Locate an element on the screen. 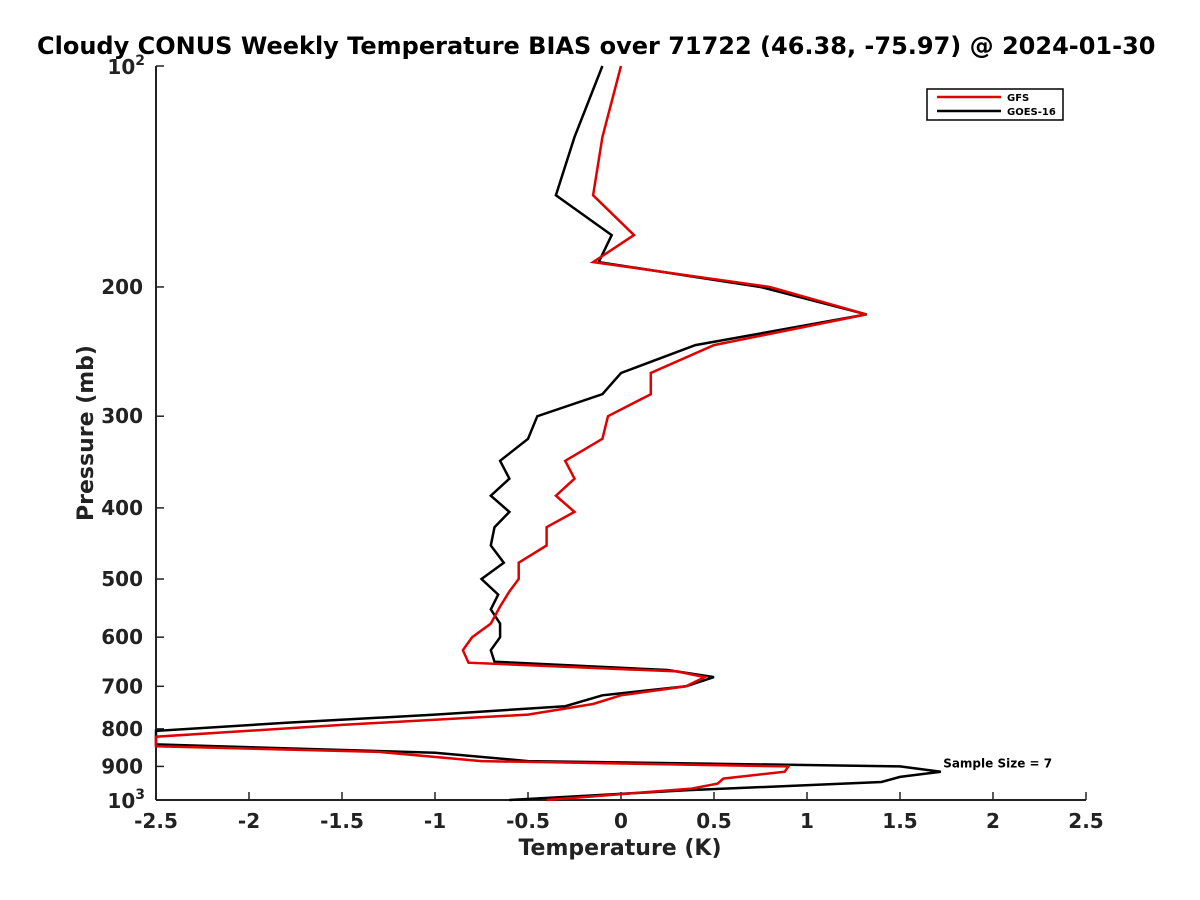 The image size is (1200, 900). y-tick-label: 800 is located at coordinates (122, 729).